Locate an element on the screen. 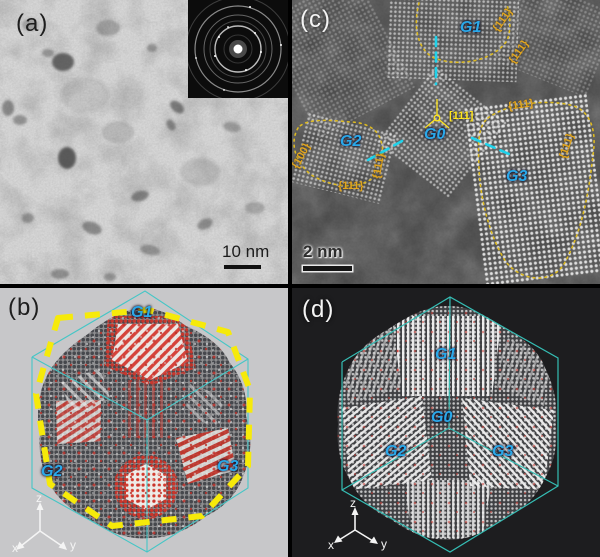  grain-label-g0-d: G0 is located at coordinates (442, 417).